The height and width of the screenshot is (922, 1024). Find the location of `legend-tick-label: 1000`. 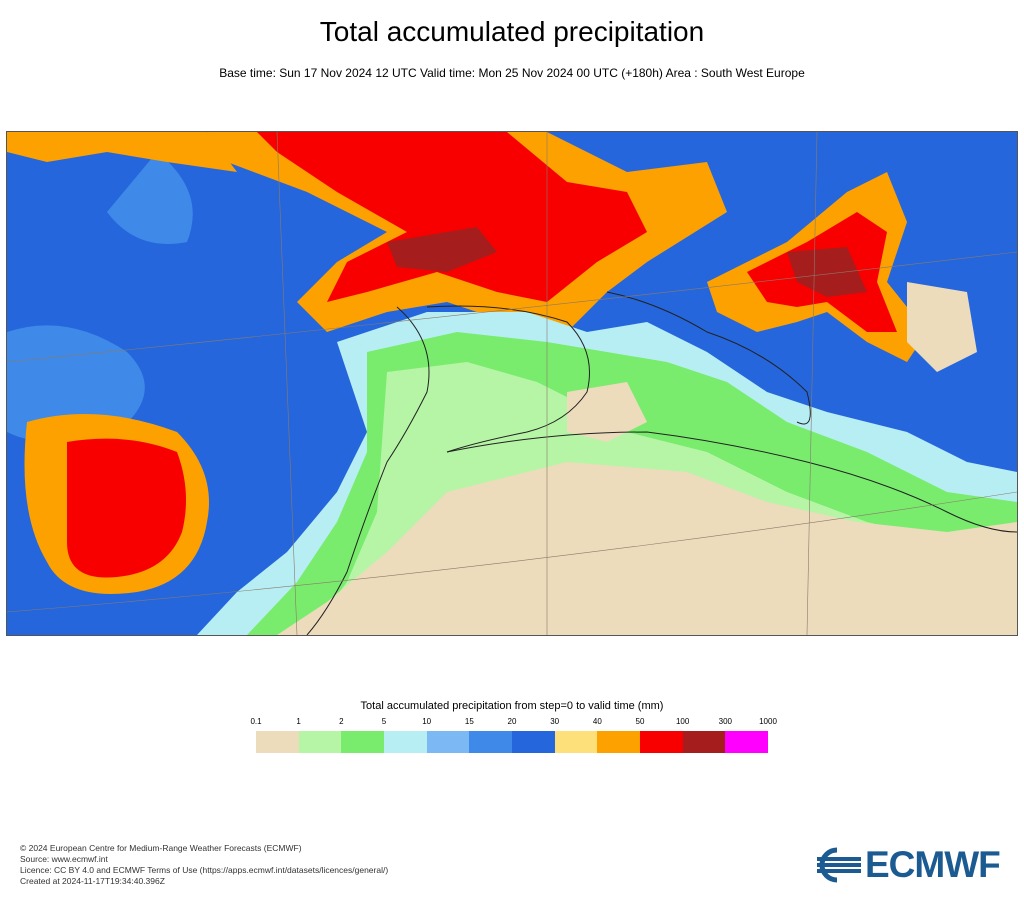

legend-tick-label: 1000 is located at coordinates (768, 721).